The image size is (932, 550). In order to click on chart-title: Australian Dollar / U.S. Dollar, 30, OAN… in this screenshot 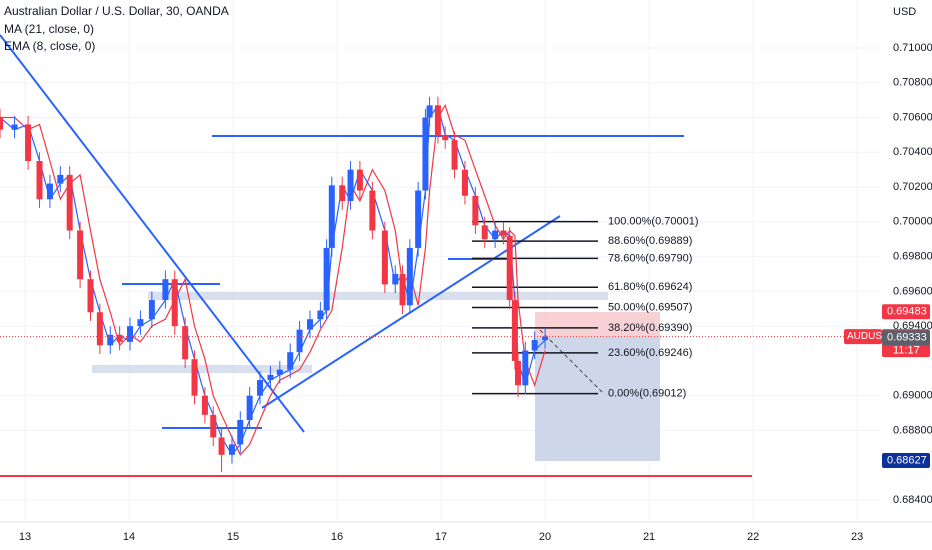, I will do `click(116, 11)`.